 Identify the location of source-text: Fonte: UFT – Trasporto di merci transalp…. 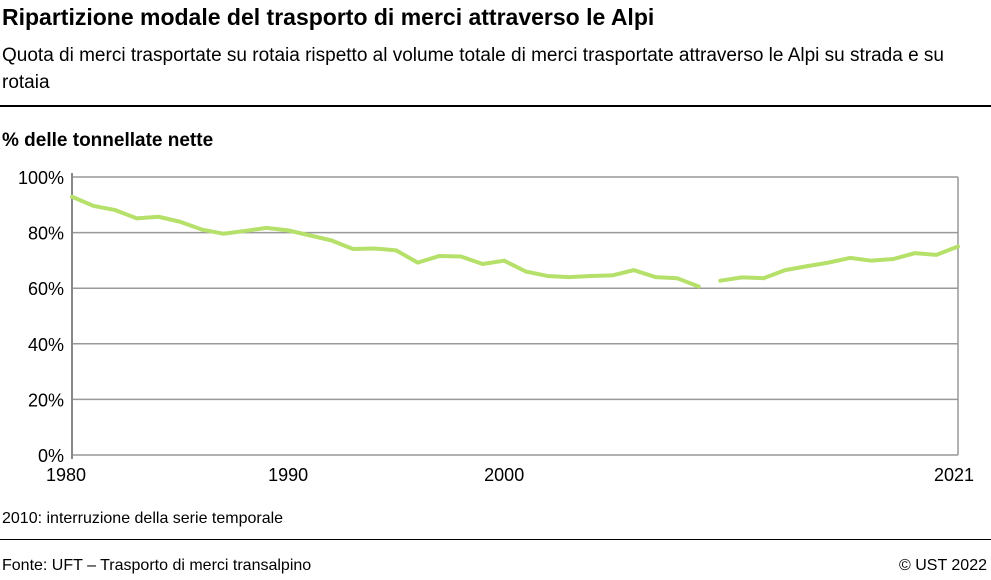
(157, 565).